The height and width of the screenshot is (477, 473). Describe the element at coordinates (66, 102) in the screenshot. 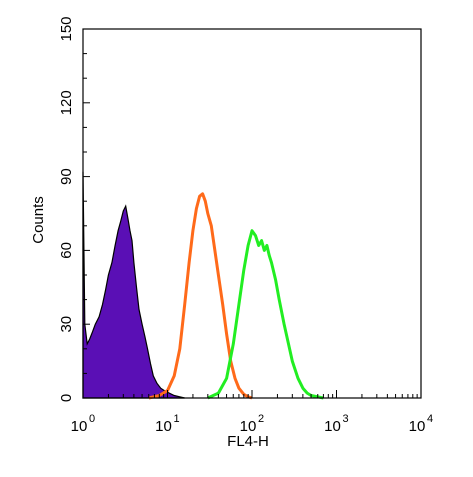

I see `y-tick-label: 120` at that location.